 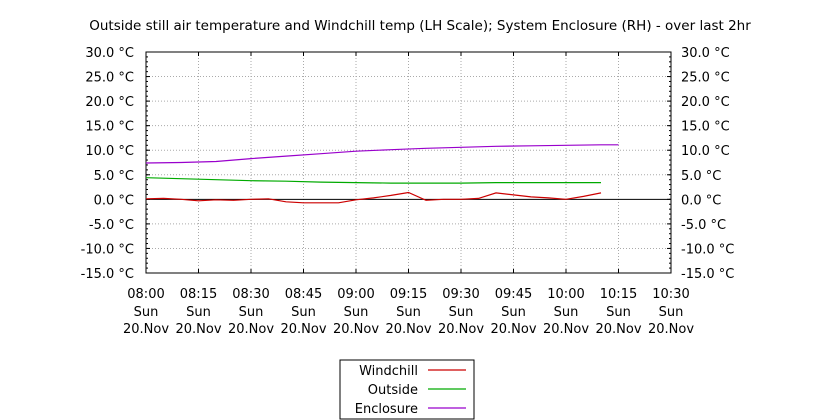 I want to click on y-tick-label-left: 5.0 °C, so click(x=114, y=176).